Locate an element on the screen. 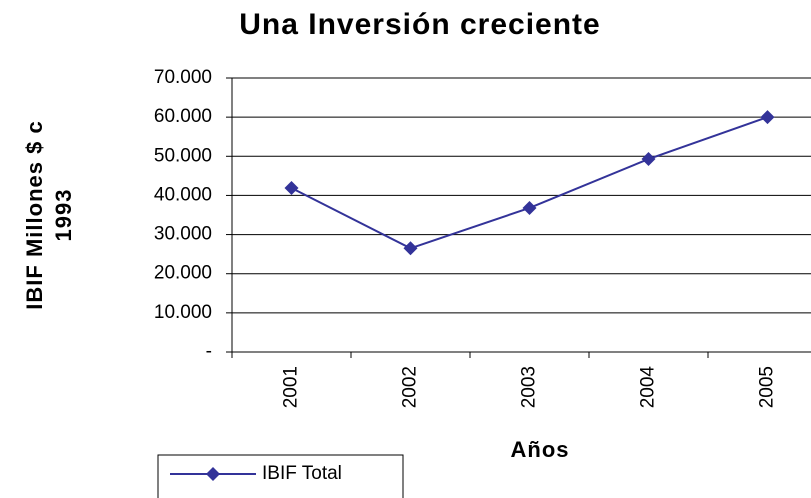 The image size is (811, 498). y-tick-label: 20.000 is located at coordinates (183, 273).